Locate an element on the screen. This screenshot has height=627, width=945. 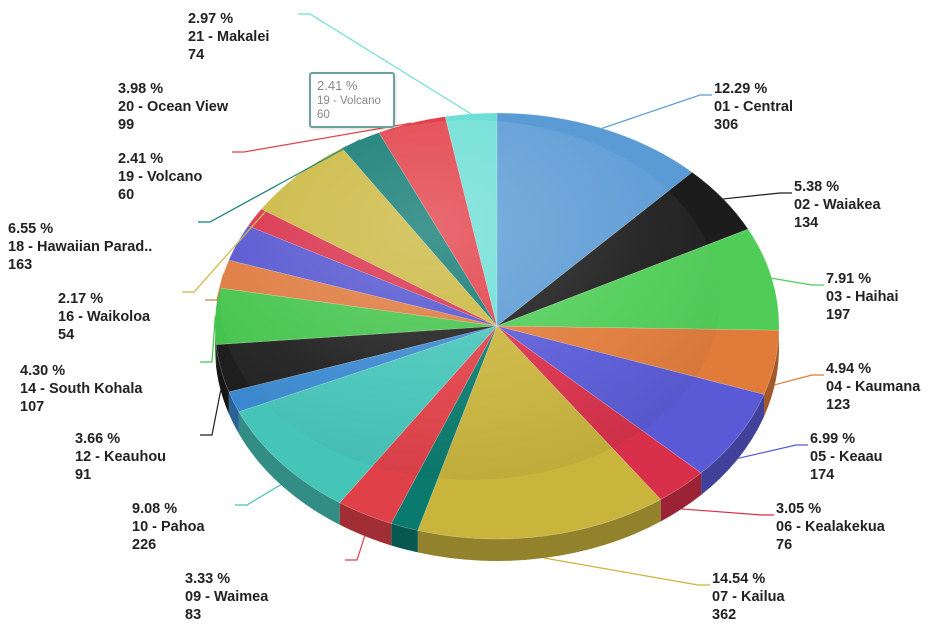
slice-label-value: 306 is located at coordinates (726, 125).